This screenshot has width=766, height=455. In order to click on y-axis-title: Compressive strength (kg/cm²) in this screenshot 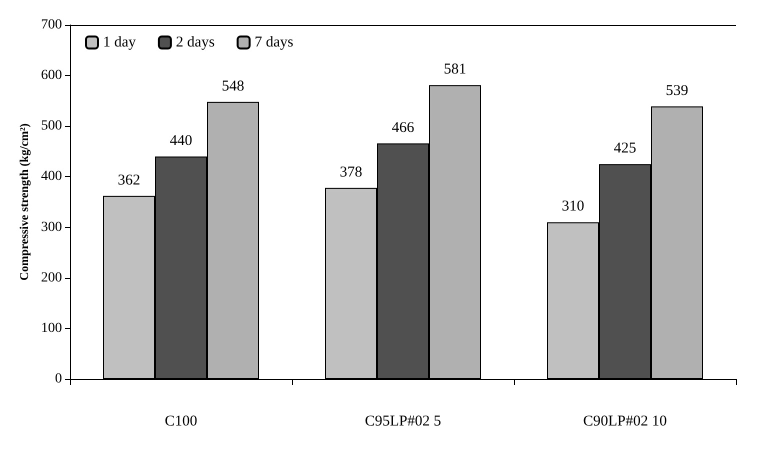, I will do `click(24, 202)`.